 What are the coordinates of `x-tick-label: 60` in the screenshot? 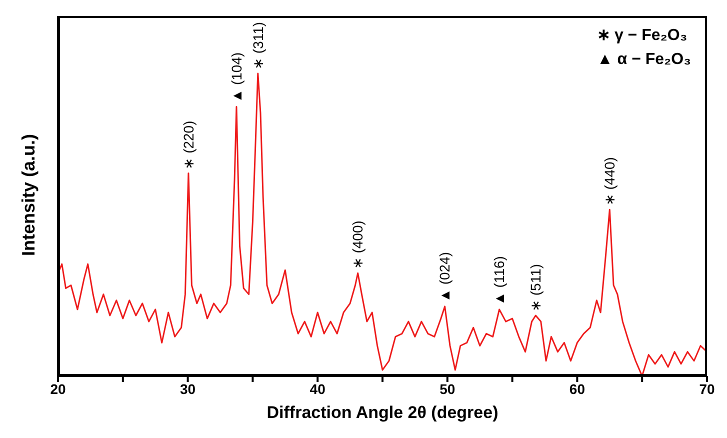 It's located at (577, 388).